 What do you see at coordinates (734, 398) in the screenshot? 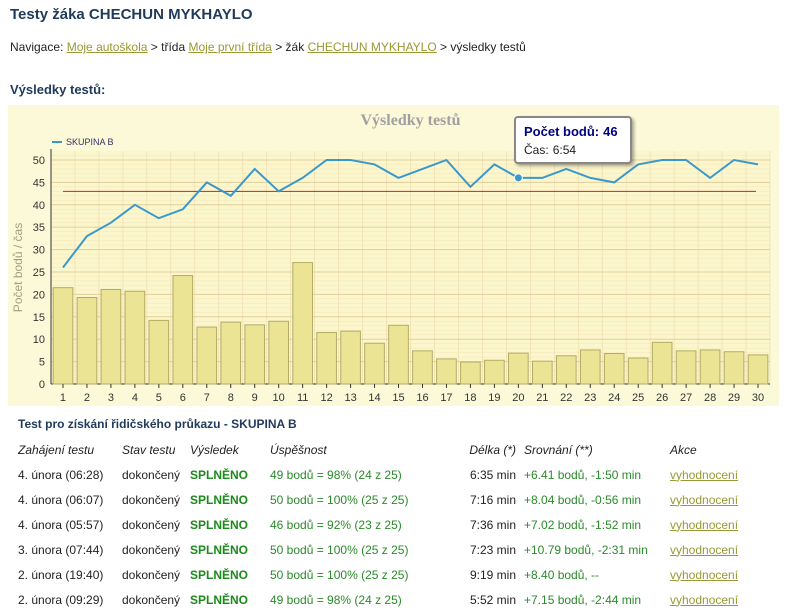
I see `x-tick-label: 29` at bounding box center [734, 398].